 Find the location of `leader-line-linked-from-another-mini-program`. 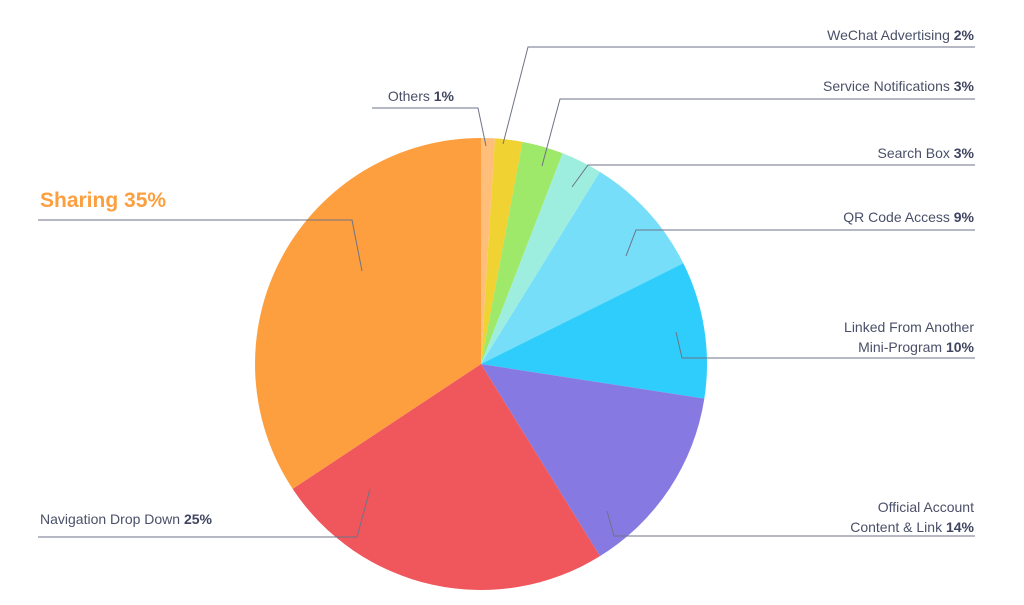

leader-line-linked-from-another-mini-program is located at coordinates (825, 345).